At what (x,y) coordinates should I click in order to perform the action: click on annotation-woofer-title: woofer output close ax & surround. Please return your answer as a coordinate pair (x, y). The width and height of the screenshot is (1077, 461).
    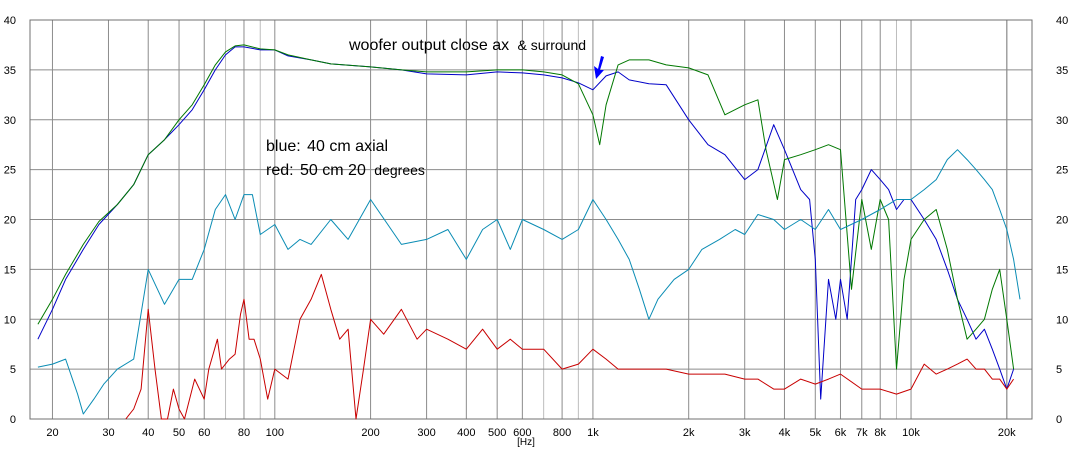
    Looking at the image, I should click on (467, 45).